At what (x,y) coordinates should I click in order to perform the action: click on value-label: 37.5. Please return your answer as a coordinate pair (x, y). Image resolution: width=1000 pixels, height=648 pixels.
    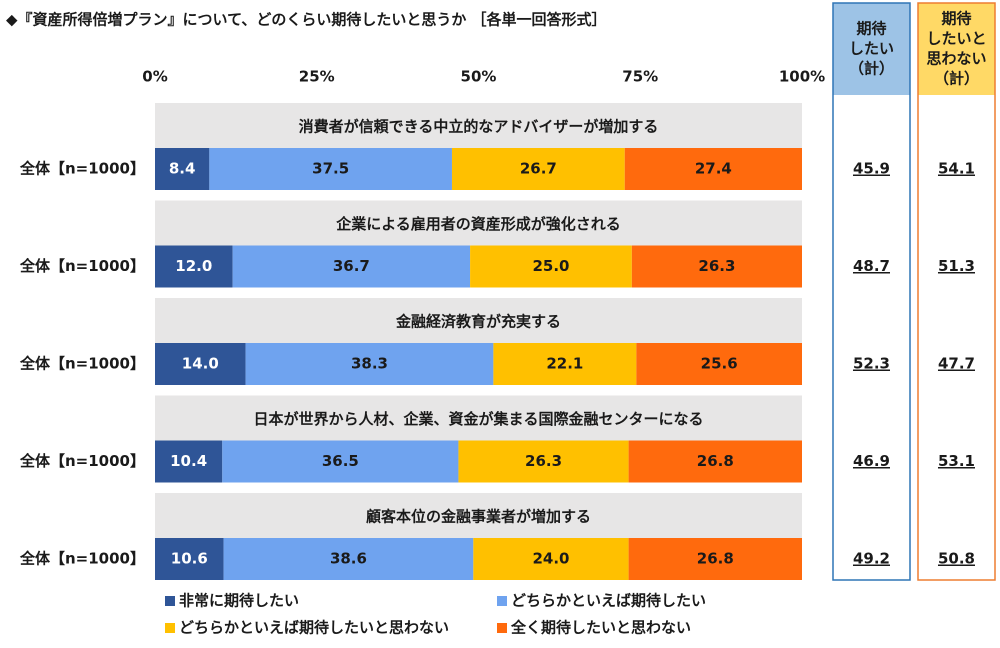
    Looking at the image, I should click on (330, 169).